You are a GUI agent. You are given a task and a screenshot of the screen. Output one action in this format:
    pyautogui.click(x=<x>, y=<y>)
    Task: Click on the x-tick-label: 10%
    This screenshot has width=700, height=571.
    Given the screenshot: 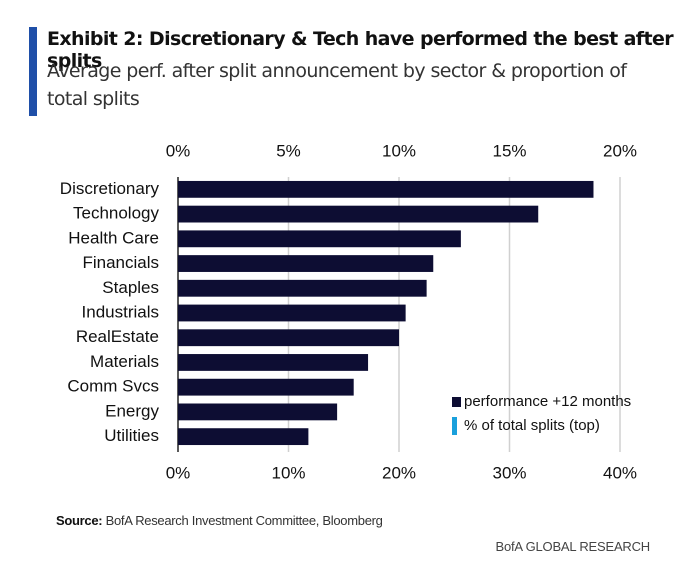 What is the action you would take?
    pyautogui.click(x=288, y=472)
    